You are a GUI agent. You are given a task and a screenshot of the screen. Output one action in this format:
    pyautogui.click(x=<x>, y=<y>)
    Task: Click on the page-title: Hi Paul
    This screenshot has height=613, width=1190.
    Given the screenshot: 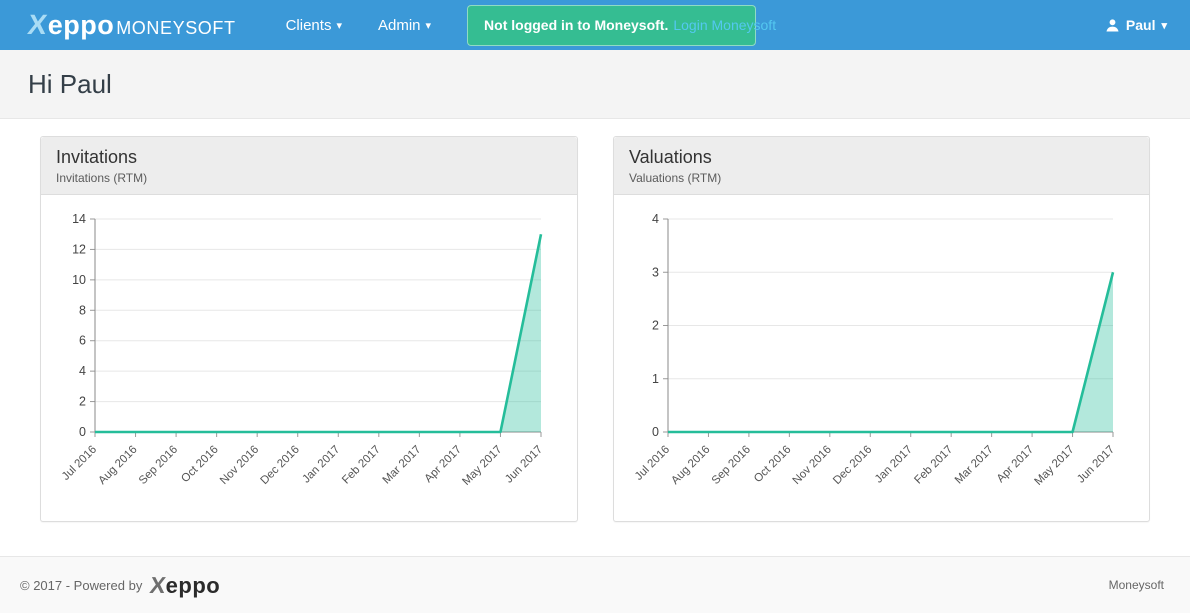 What is the action you would take?
    pyautogui.click(x=70, y=83)
    